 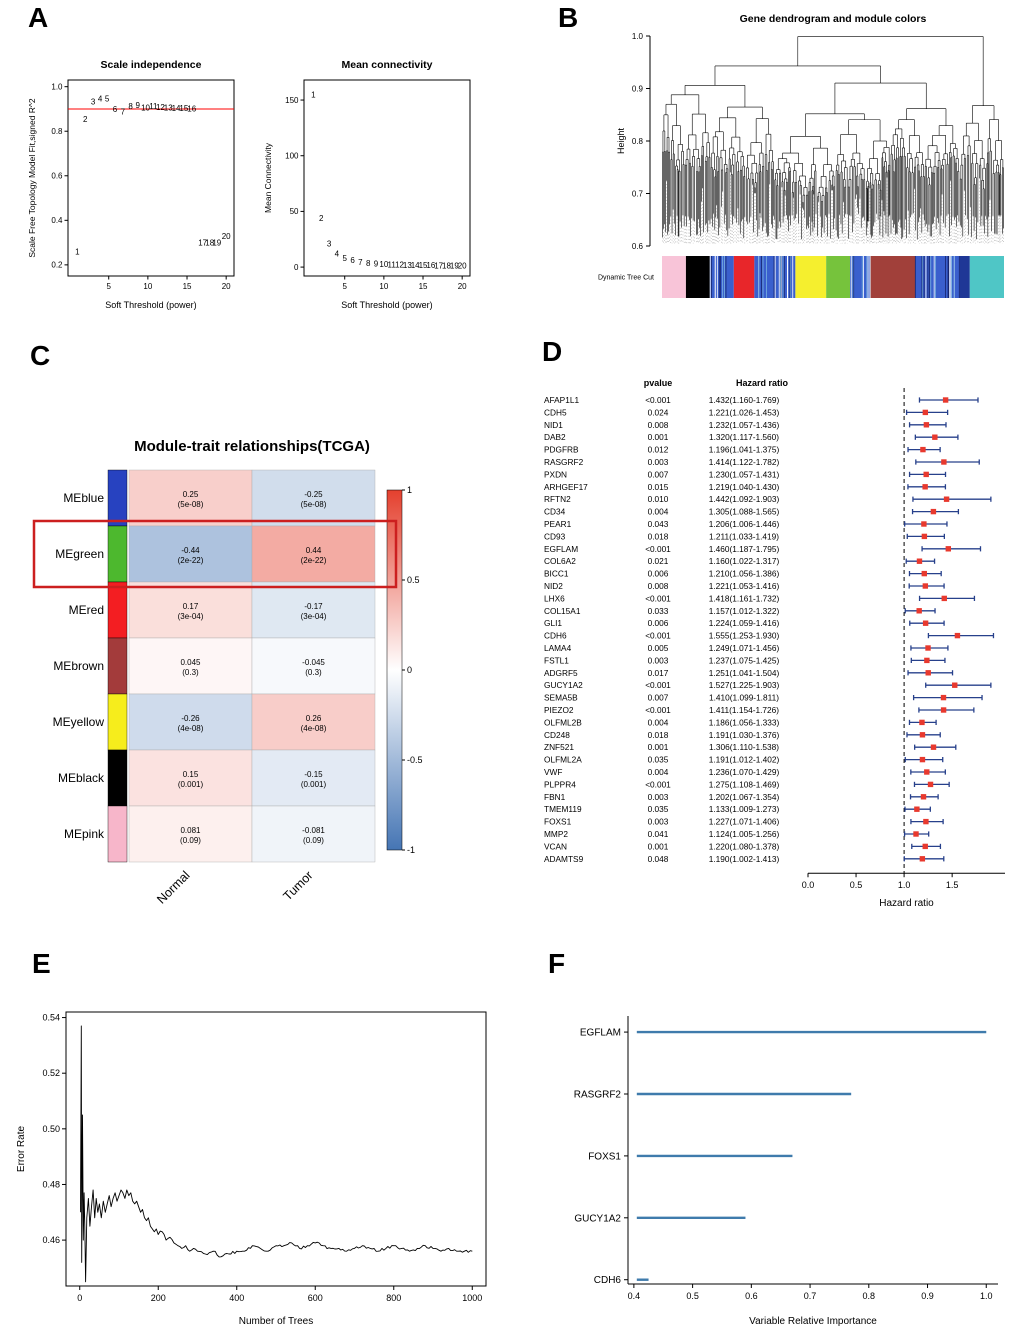 What do you see at coordinates (41, 963) in the screenshot?
I see `panel-label-e: E` at bounding box center [41, 963].